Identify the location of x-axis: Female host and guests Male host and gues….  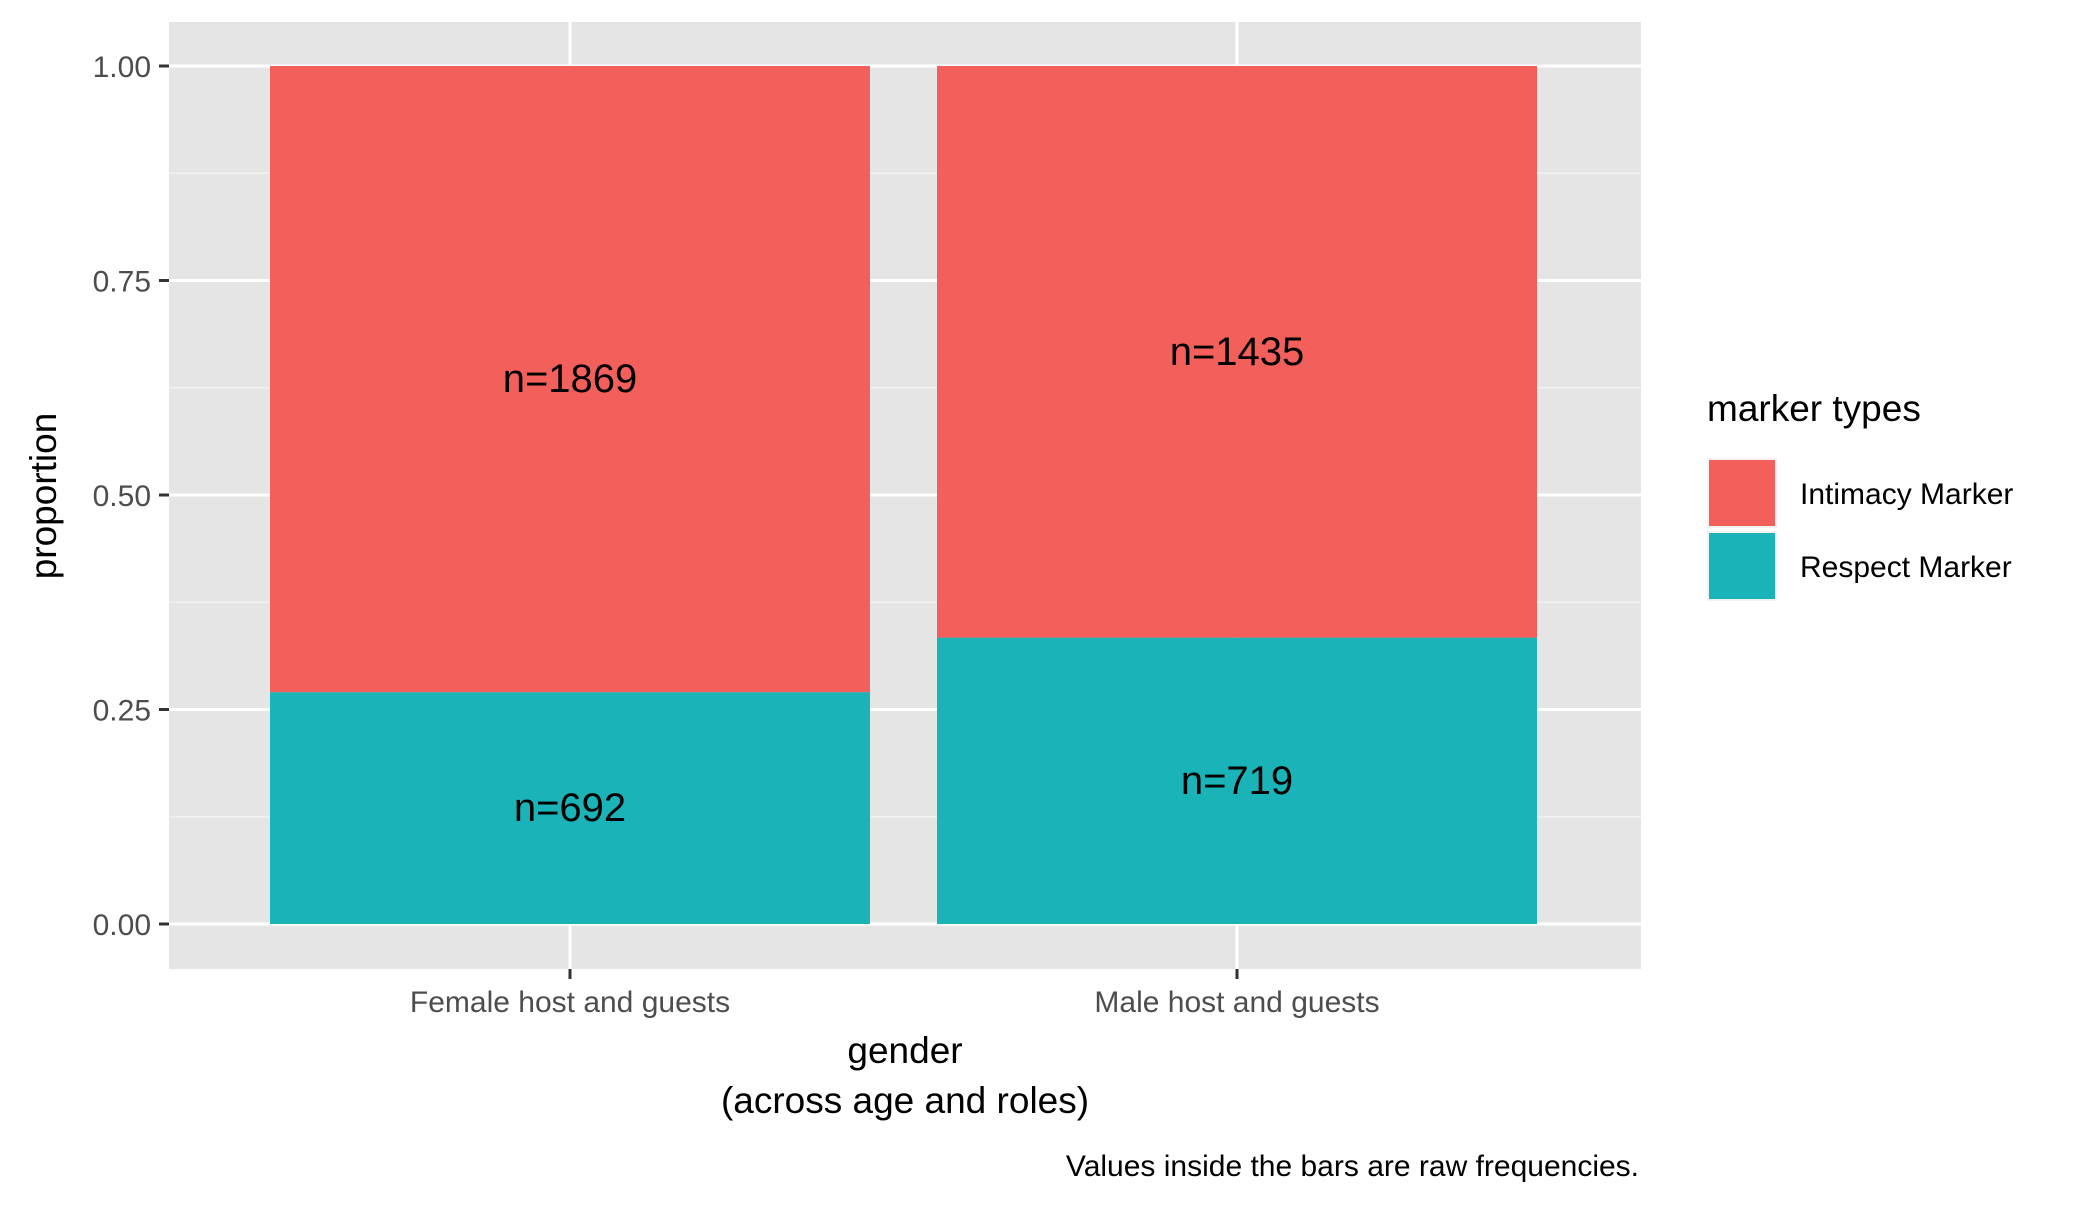
(895, 994).